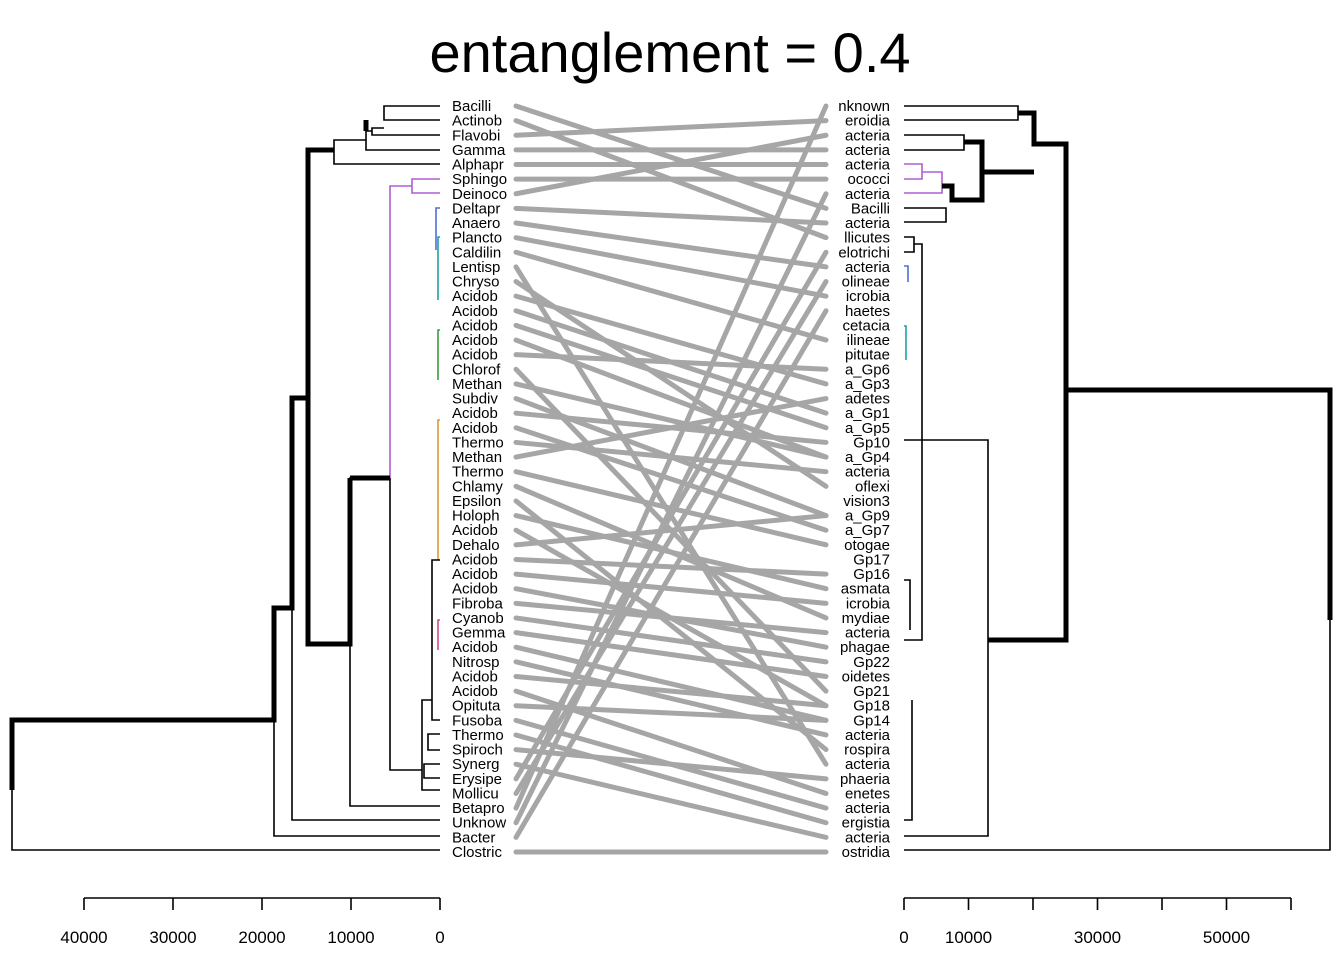  I want to click on right-axis-tick-label: 0, so click(903, 937).